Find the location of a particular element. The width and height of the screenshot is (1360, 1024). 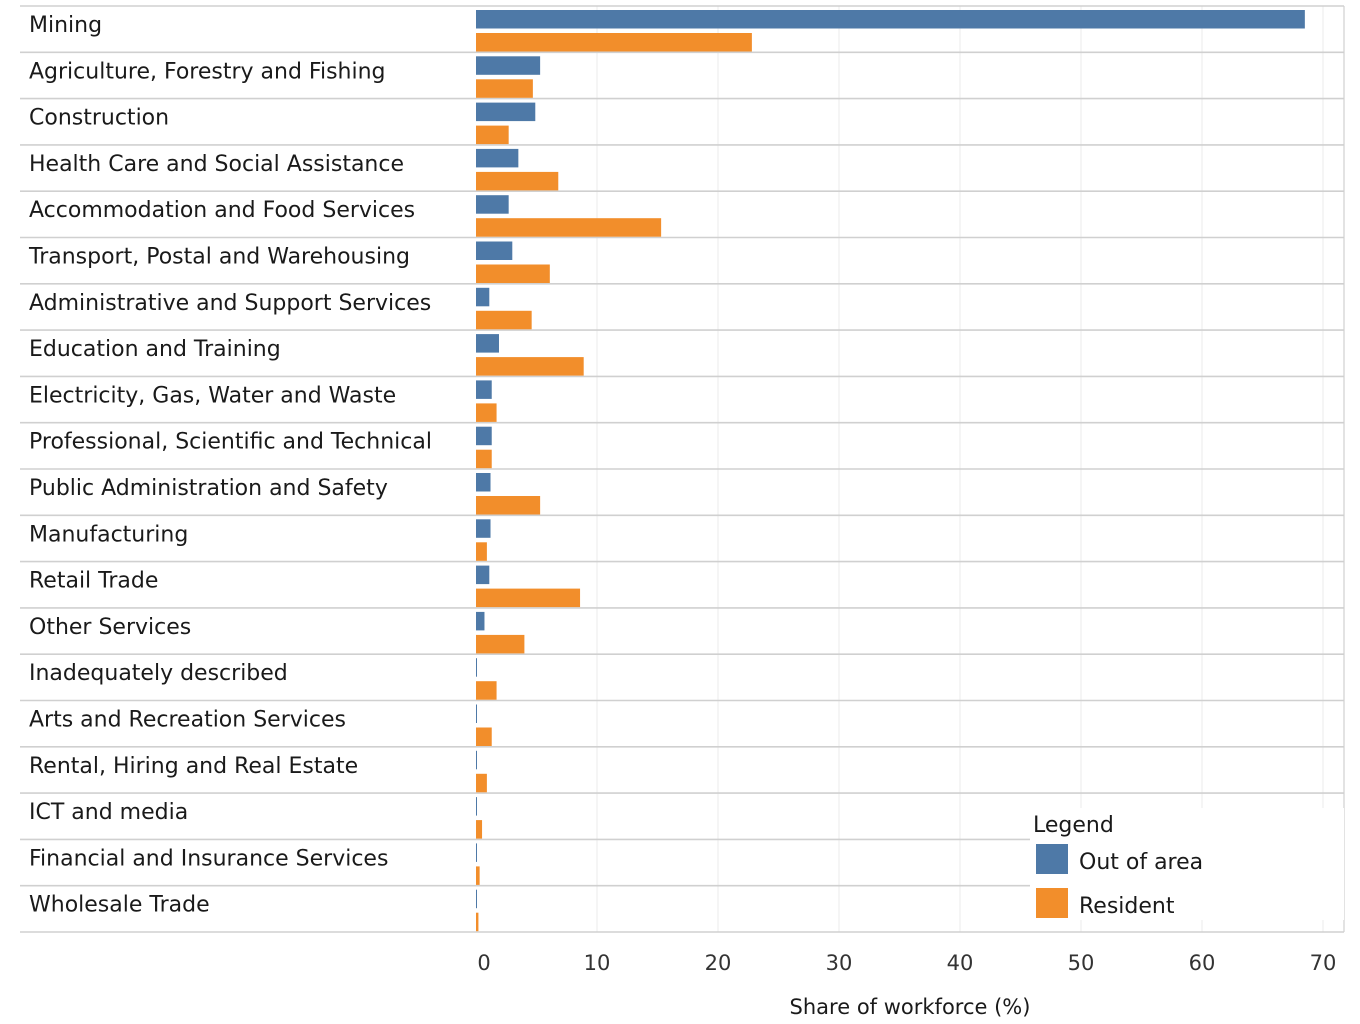

bar-out-of-area-ict-and-media is located at coordinates (476, 806).